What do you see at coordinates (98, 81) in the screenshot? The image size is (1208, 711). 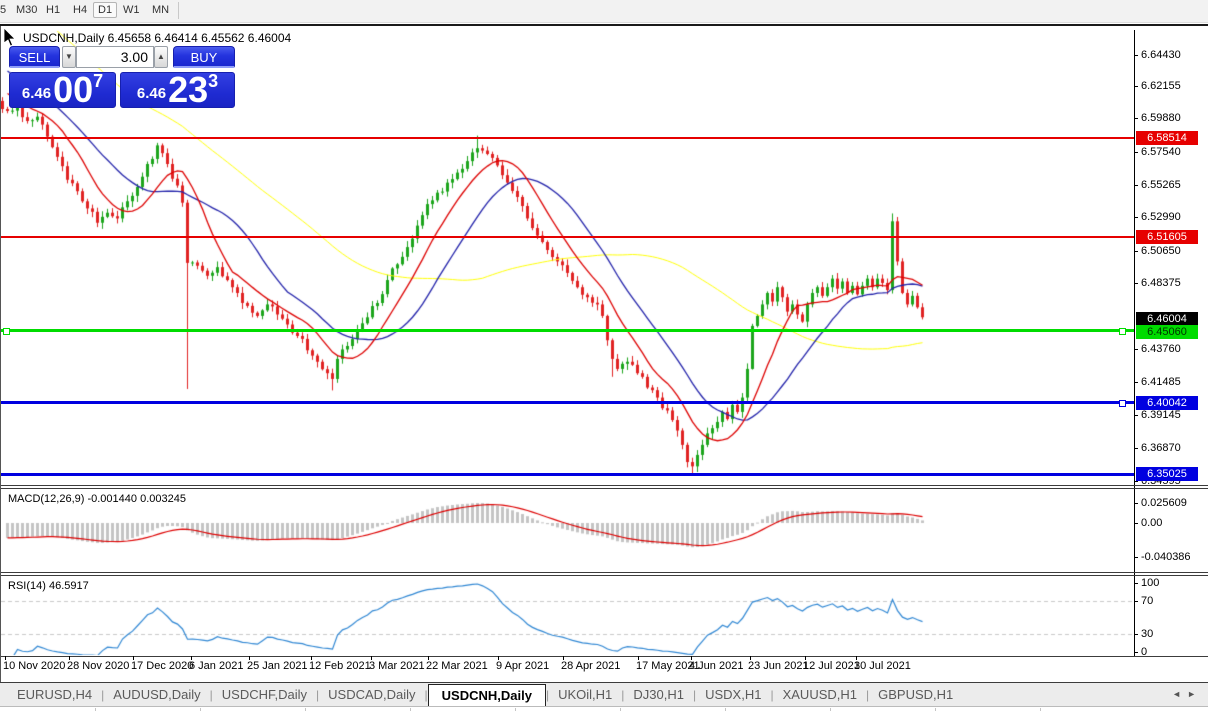 I see `sell-price-sup: 7` at bounding box center [98, 81].